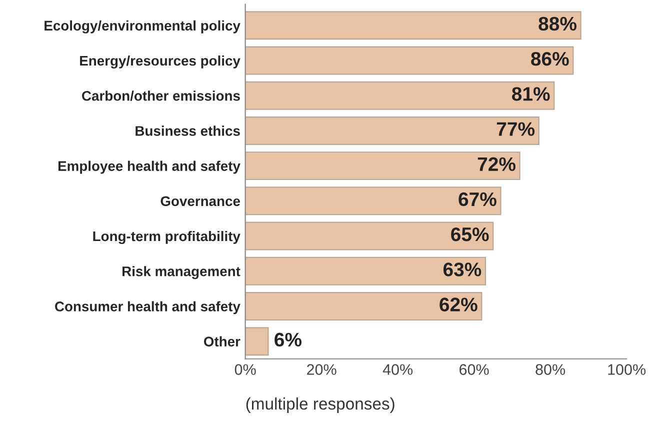 The image size is (663, 435). What do you see at coordinates (497, 164) in the screenshot?
I see `data-label: 72%` at bounding box center [497, 164].